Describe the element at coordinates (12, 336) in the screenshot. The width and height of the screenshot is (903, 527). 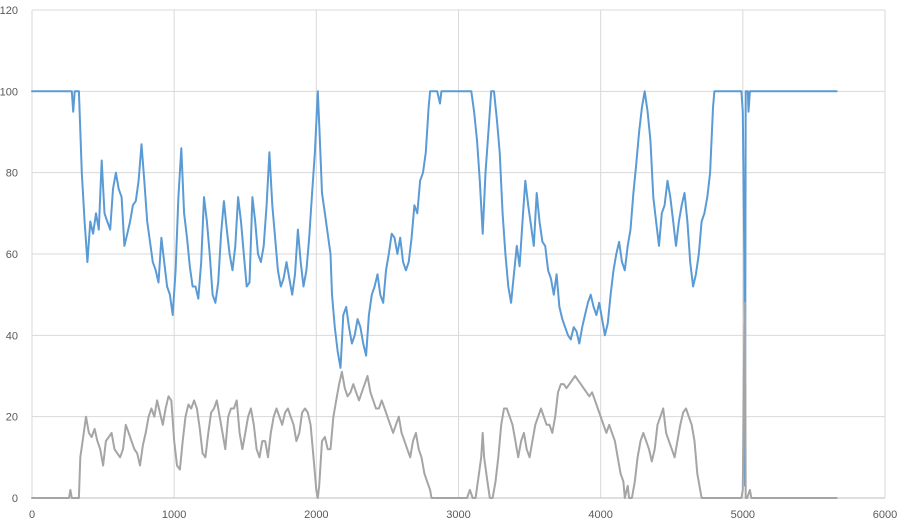
I see `y-tick-label: 40` at that location.